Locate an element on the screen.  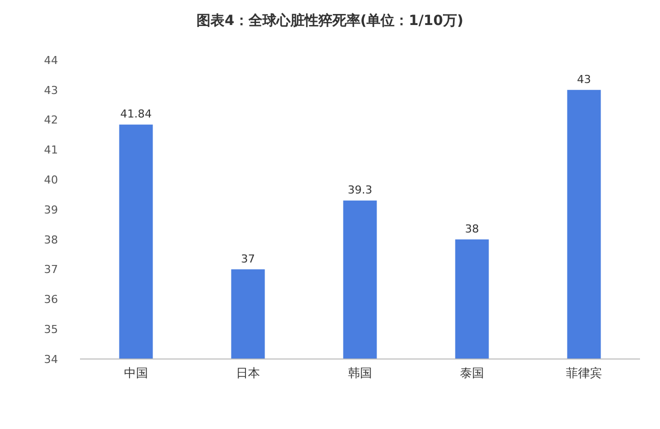
chart-title: 图表4：全球心脏性猝死率(单位：1/10万) is located at coordinates (330, 20).